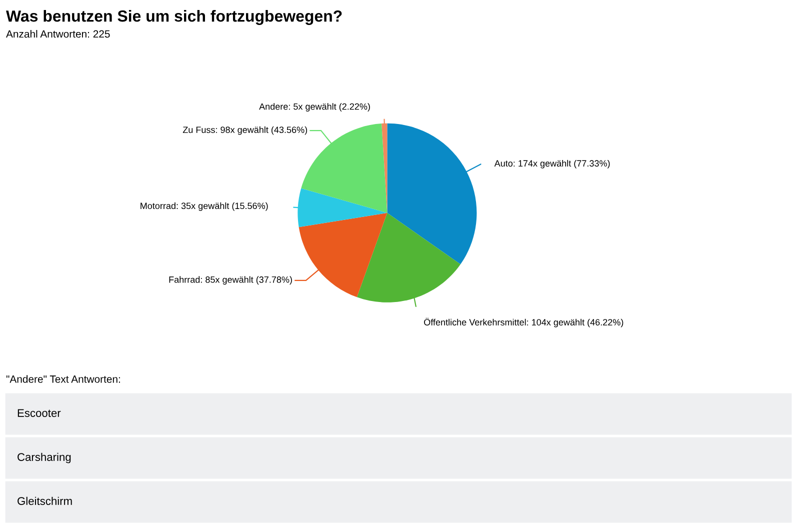 The width and height of the screenshot is (800, 527). Describe the element at coordinates (44, 458) in the screenshot. I see `text: Carsharing` at that location.